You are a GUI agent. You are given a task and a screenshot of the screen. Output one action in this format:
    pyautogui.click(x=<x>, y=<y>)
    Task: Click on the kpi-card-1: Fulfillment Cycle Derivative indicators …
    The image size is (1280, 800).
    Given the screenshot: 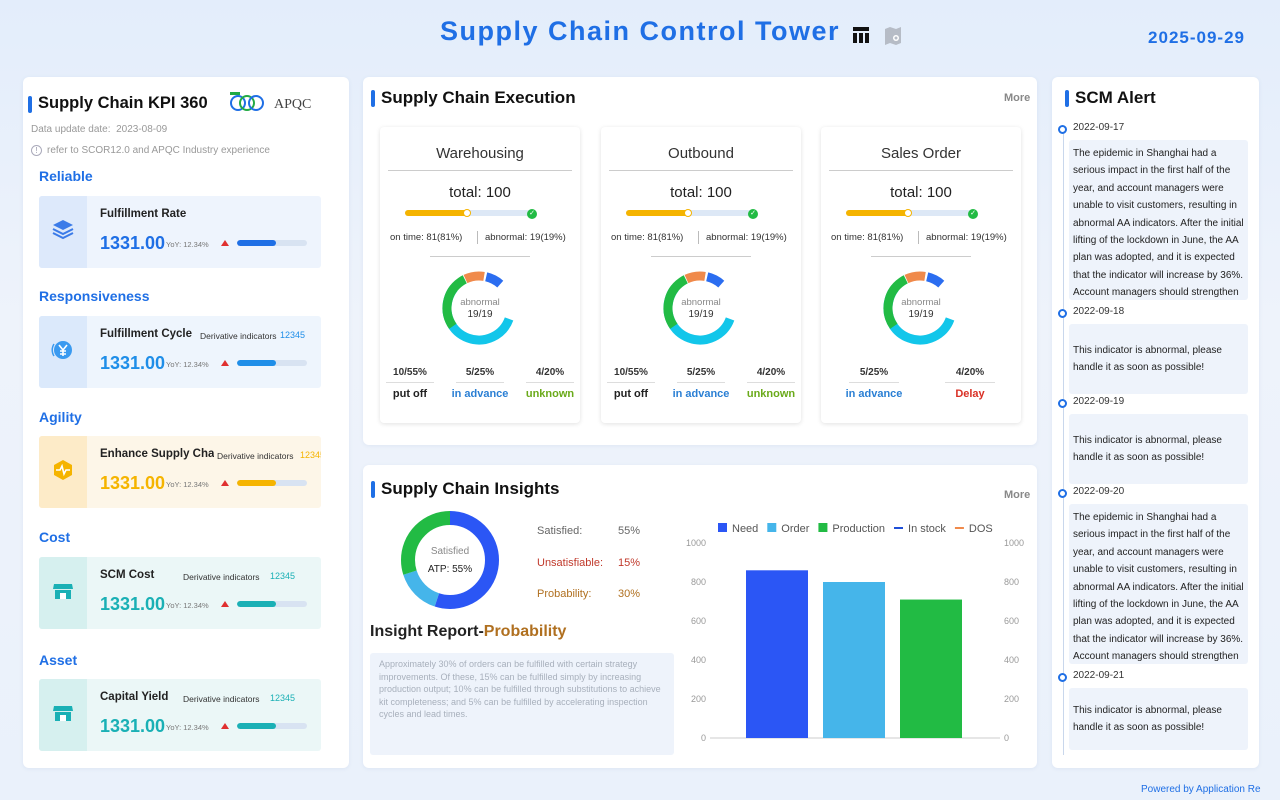 What is the action you would take?
    pyautogui.click(x=180, y=352)
    